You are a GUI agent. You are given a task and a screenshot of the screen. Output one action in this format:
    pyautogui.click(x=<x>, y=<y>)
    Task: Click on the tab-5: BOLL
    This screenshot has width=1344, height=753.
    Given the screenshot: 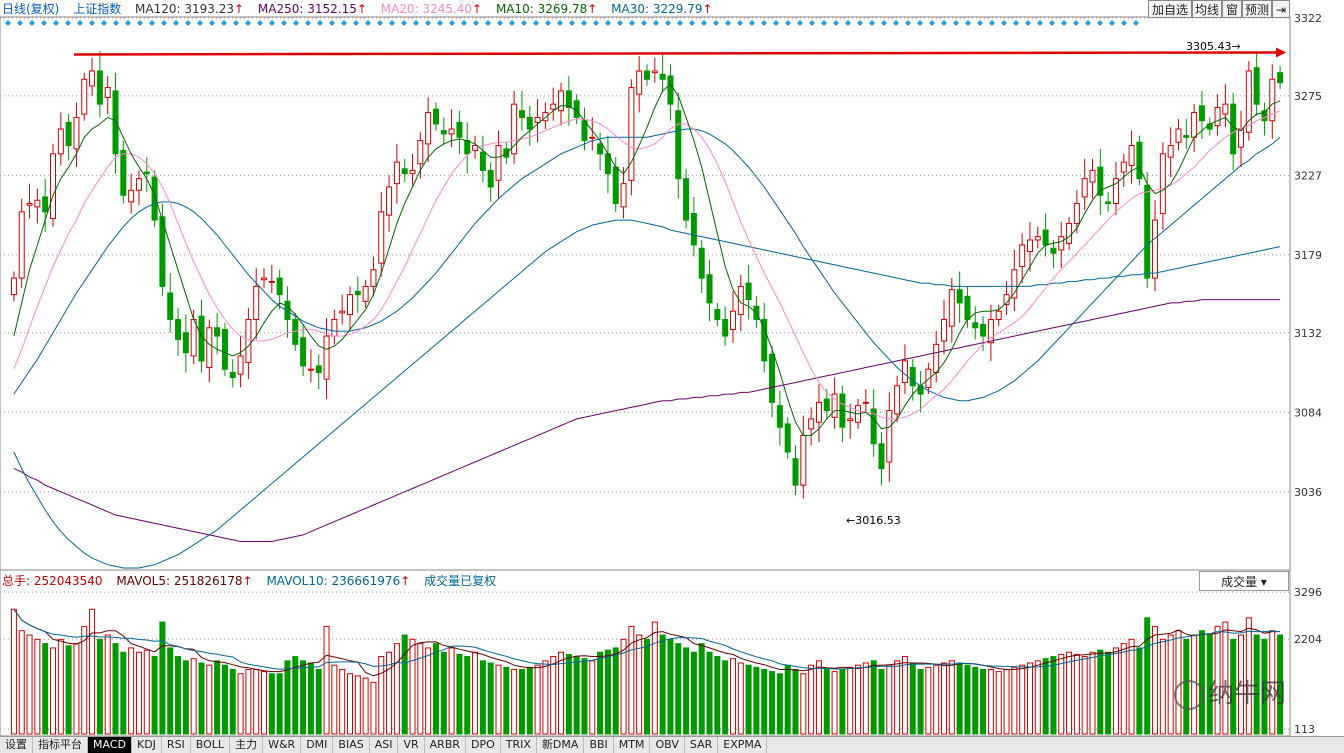 What is the action you would take?
    pyautogui.click(x=211, y=745)
    